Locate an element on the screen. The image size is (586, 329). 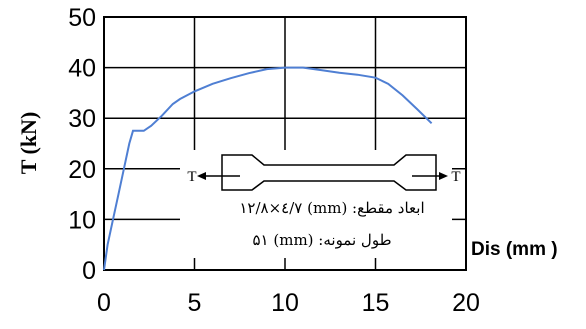
y-tick-label: 10 is located at coordinates (82, 220).